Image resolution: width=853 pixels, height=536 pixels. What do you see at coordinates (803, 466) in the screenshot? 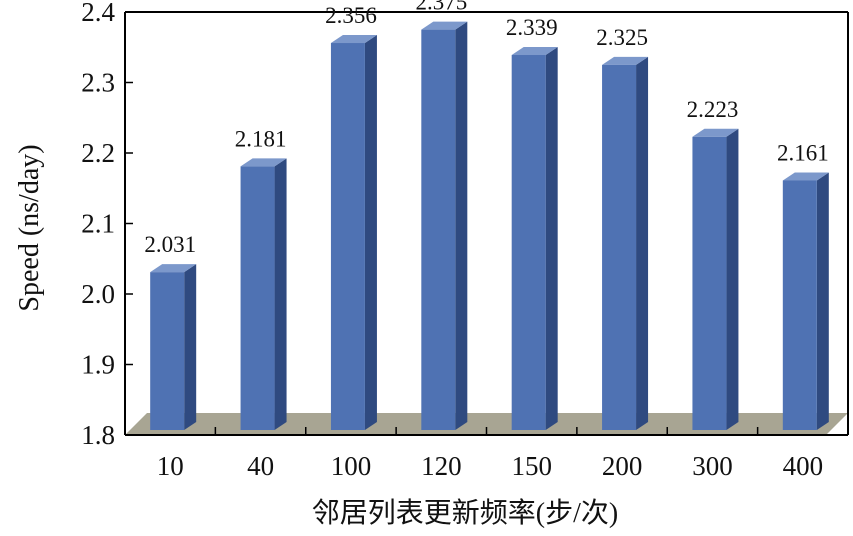
I see `x-tick-label: 400` at bounding box center [803, 466].